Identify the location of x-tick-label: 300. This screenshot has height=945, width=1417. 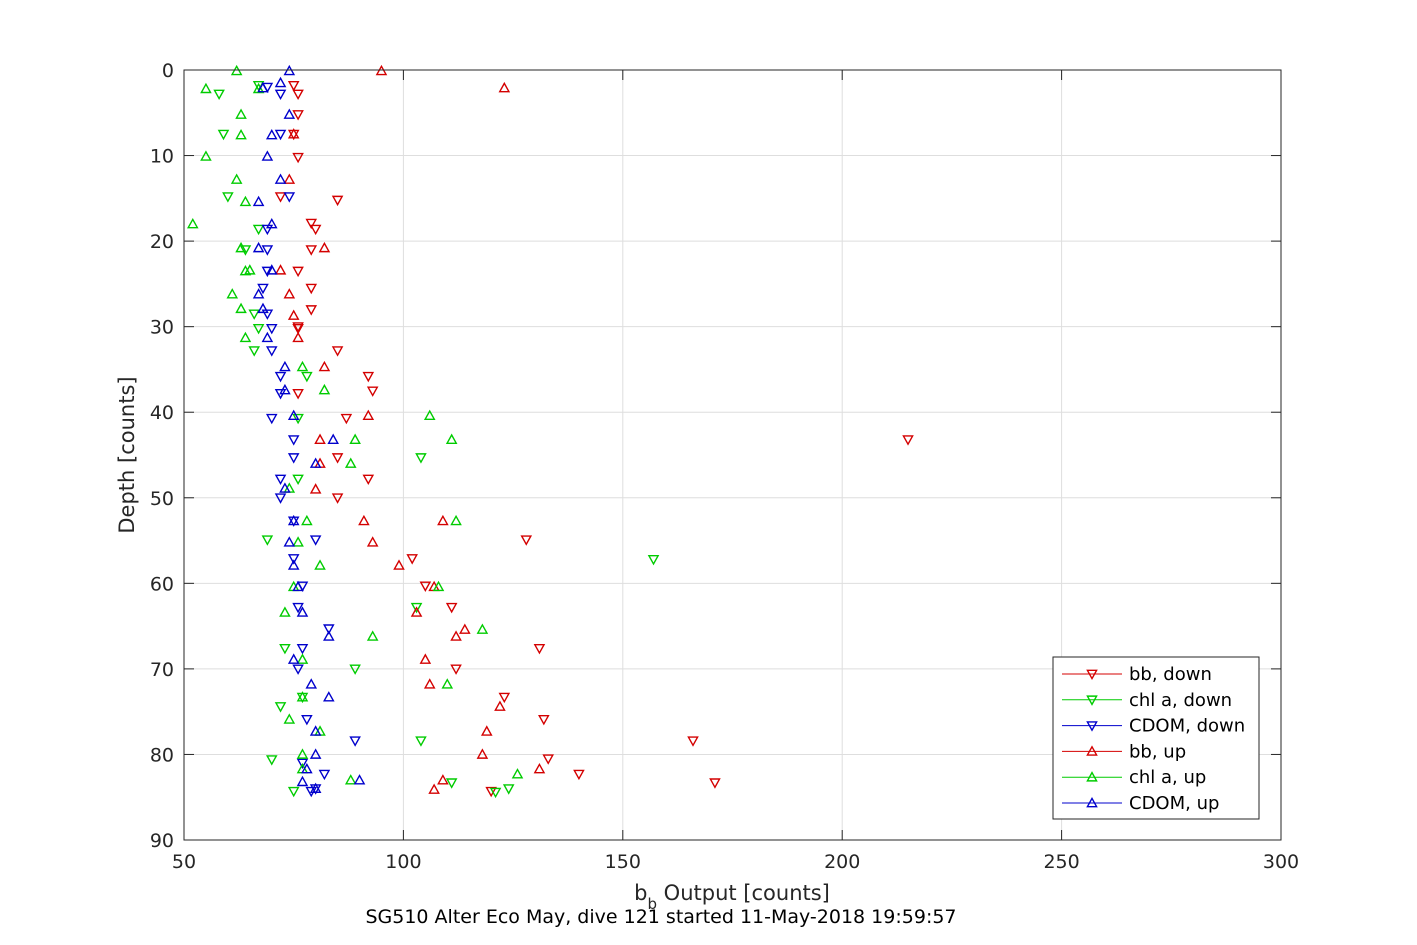
(1281, 862).